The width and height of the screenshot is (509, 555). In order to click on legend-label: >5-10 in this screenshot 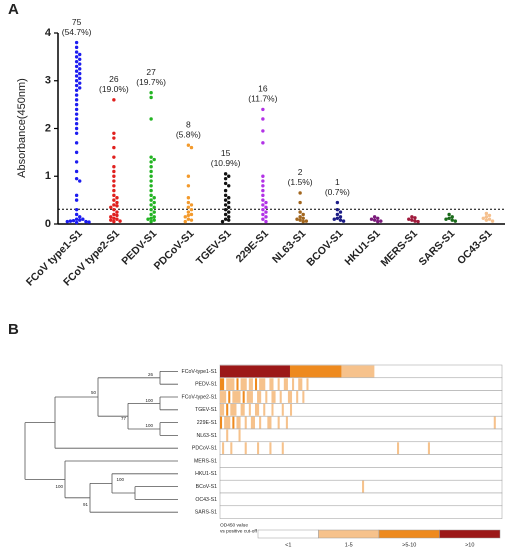, I will do `click(409, 545)`.